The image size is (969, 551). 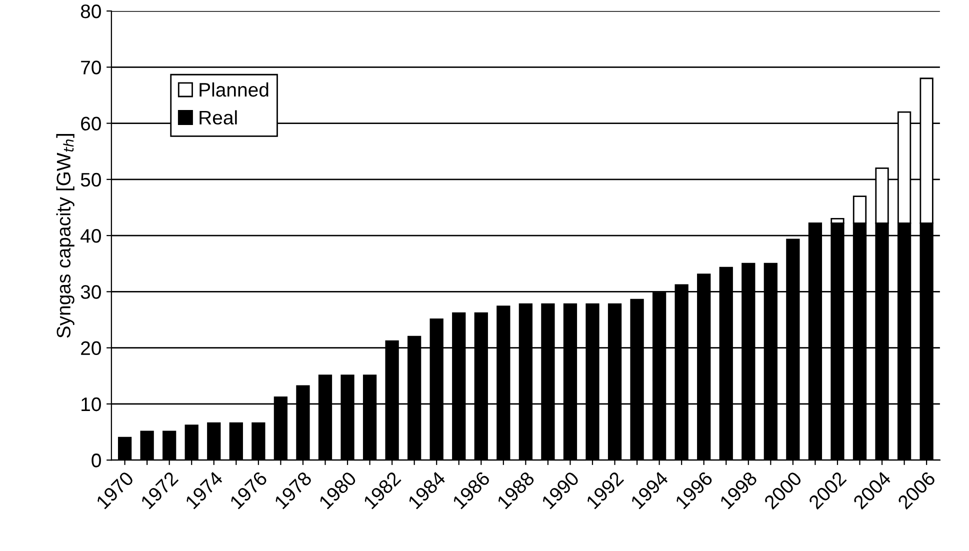 I want to click on legend-label: Planned, so click(x=234, y=89).